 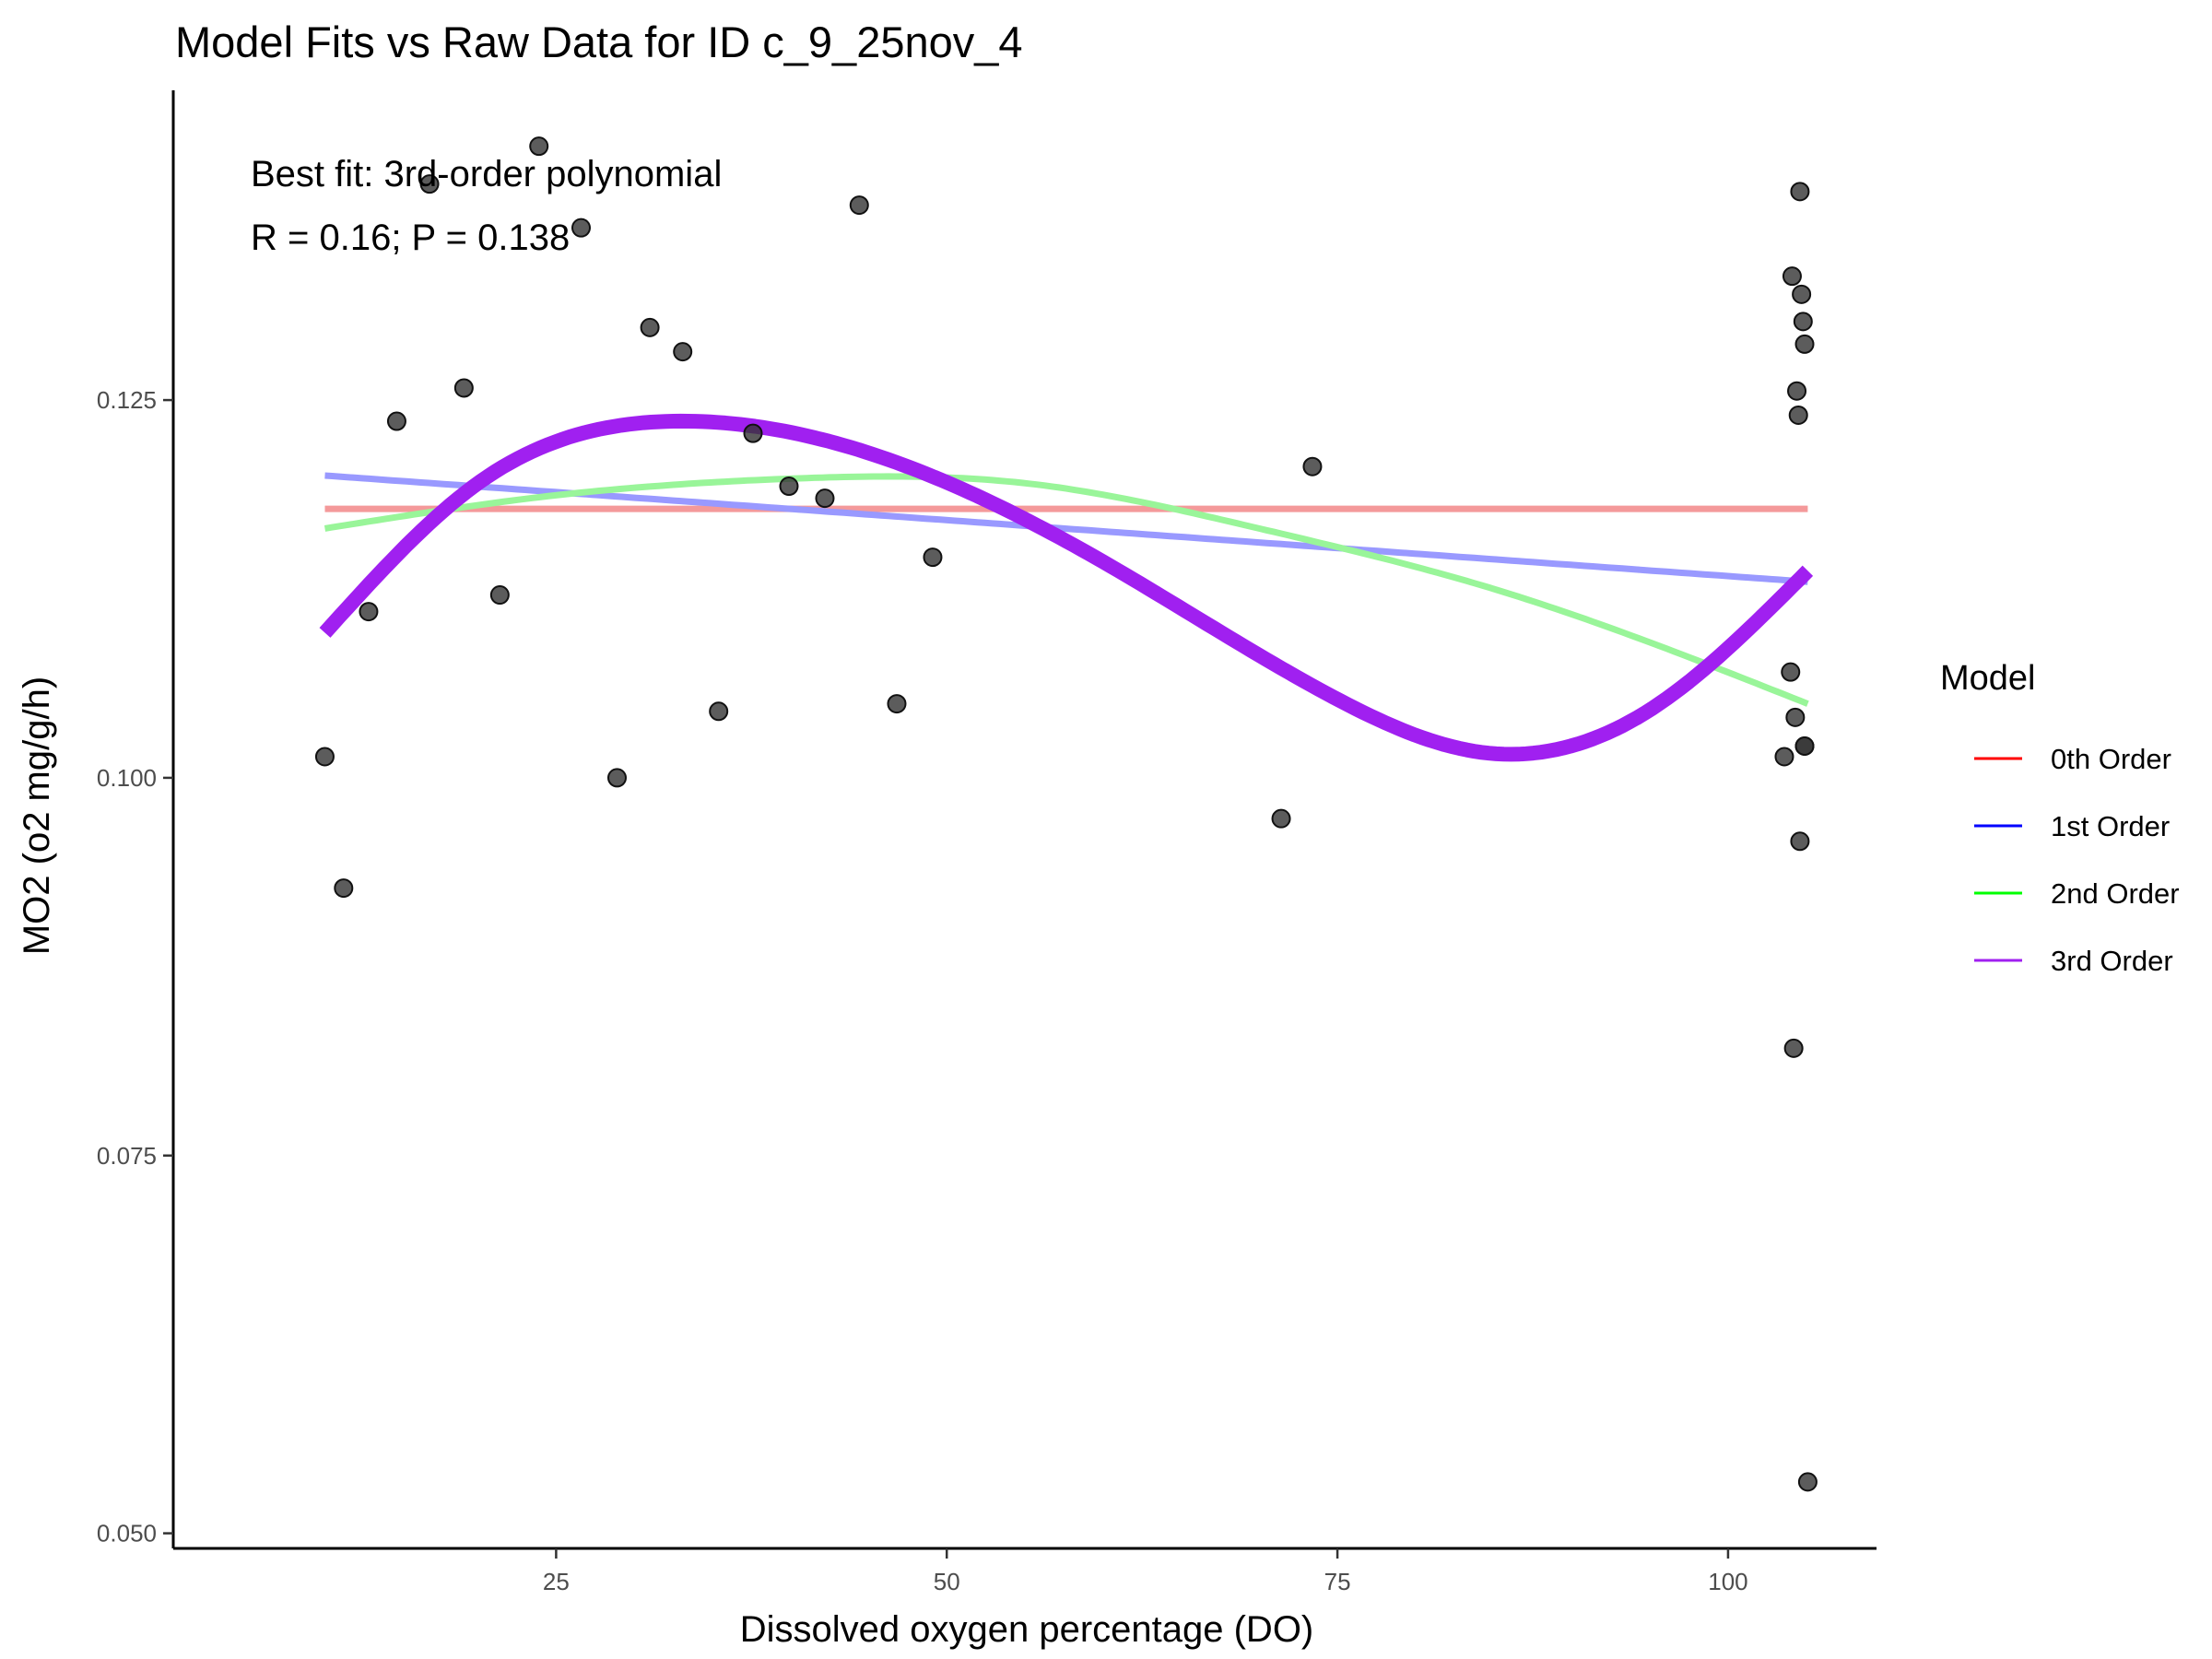 I want to click on fit-line-2nd-order, so click(x=1066, y=590).